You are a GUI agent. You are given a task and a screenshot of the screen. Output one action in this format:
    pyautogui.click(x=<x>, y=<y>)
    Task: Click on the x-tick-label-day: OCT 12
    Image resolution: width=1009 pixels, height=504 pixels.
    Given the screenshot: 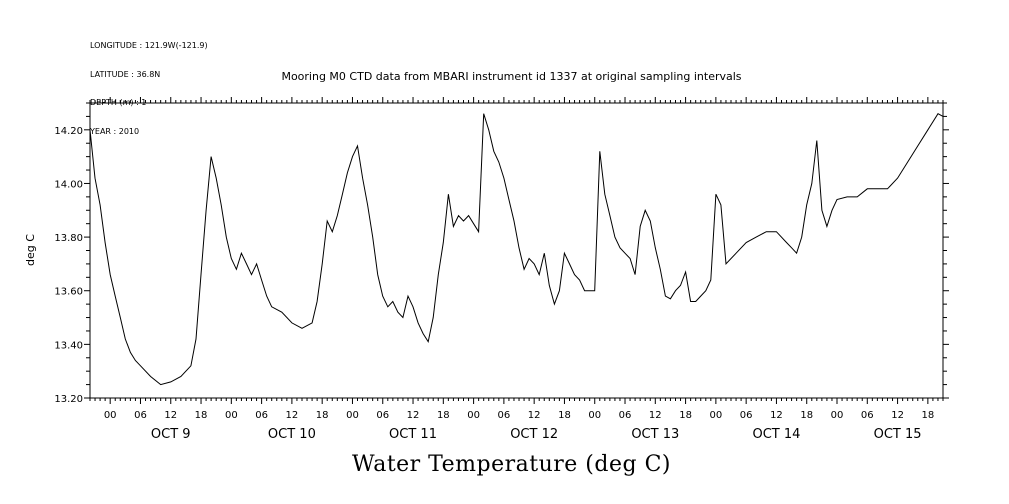 What is the action you would take?
    pyautogui.click(x=534, y=434)
    